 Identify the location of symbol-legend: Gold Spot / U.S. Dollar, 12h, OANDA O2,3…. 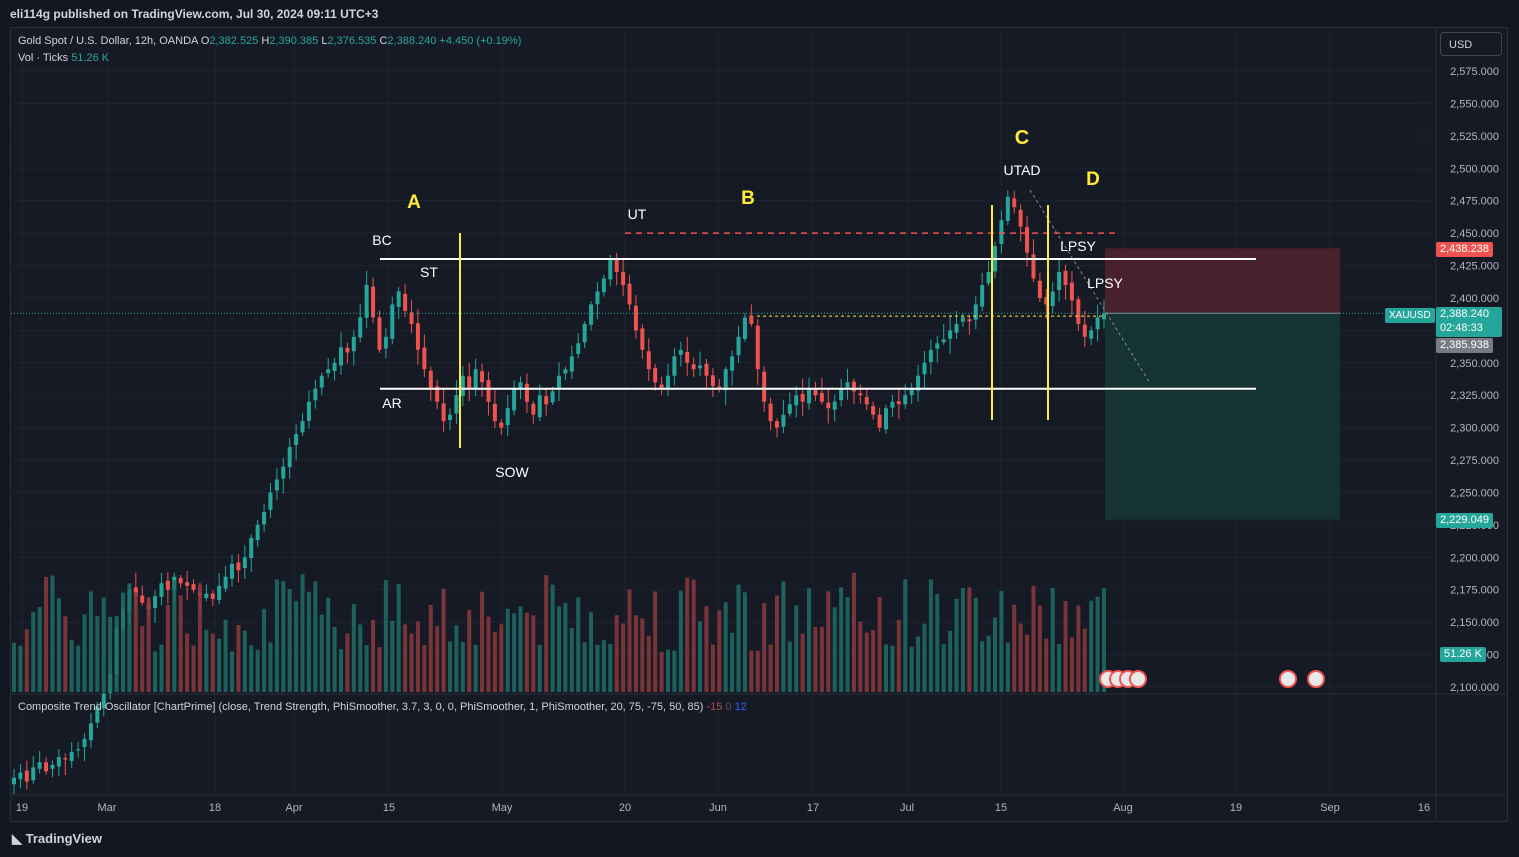
(269, 41).